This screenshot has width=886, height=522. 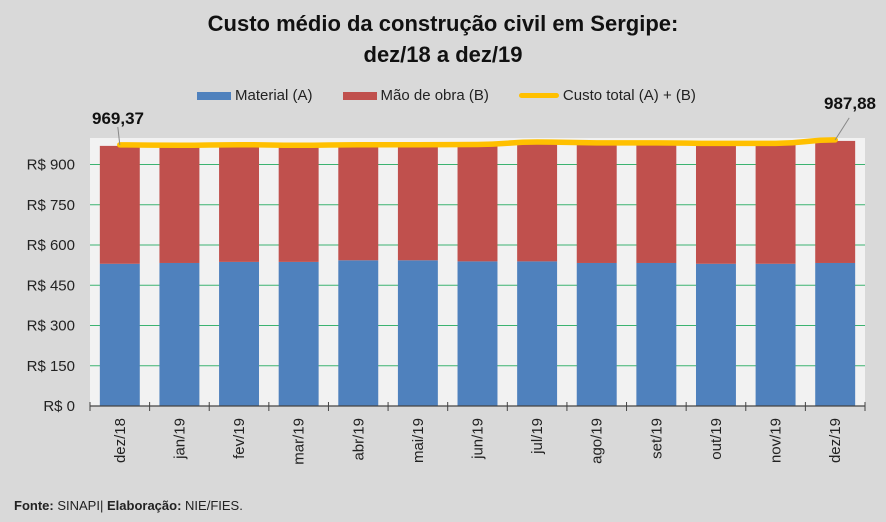 I want to click on x-tick-label: ago/19, so click(x=597, y=441).